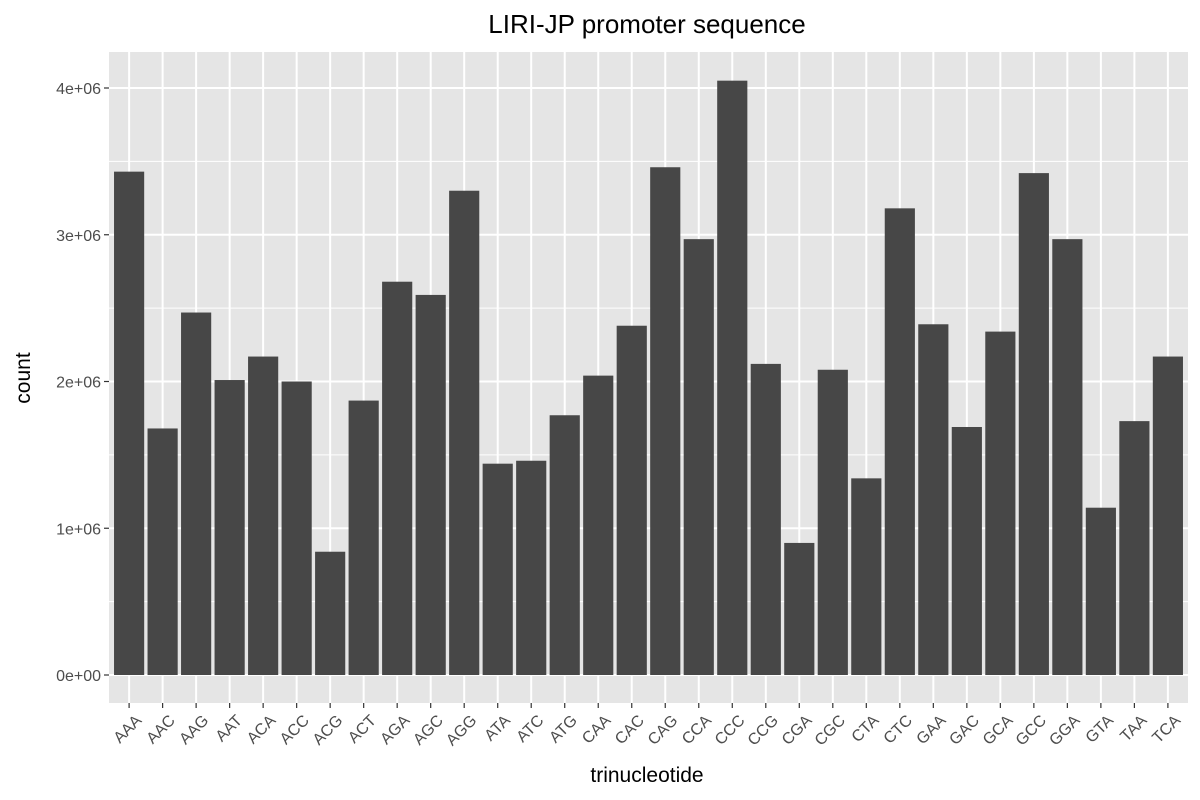  Describe the element at coordinates (328, 730) in the screenshot. I see `x-tick-label: ACG` at that location.